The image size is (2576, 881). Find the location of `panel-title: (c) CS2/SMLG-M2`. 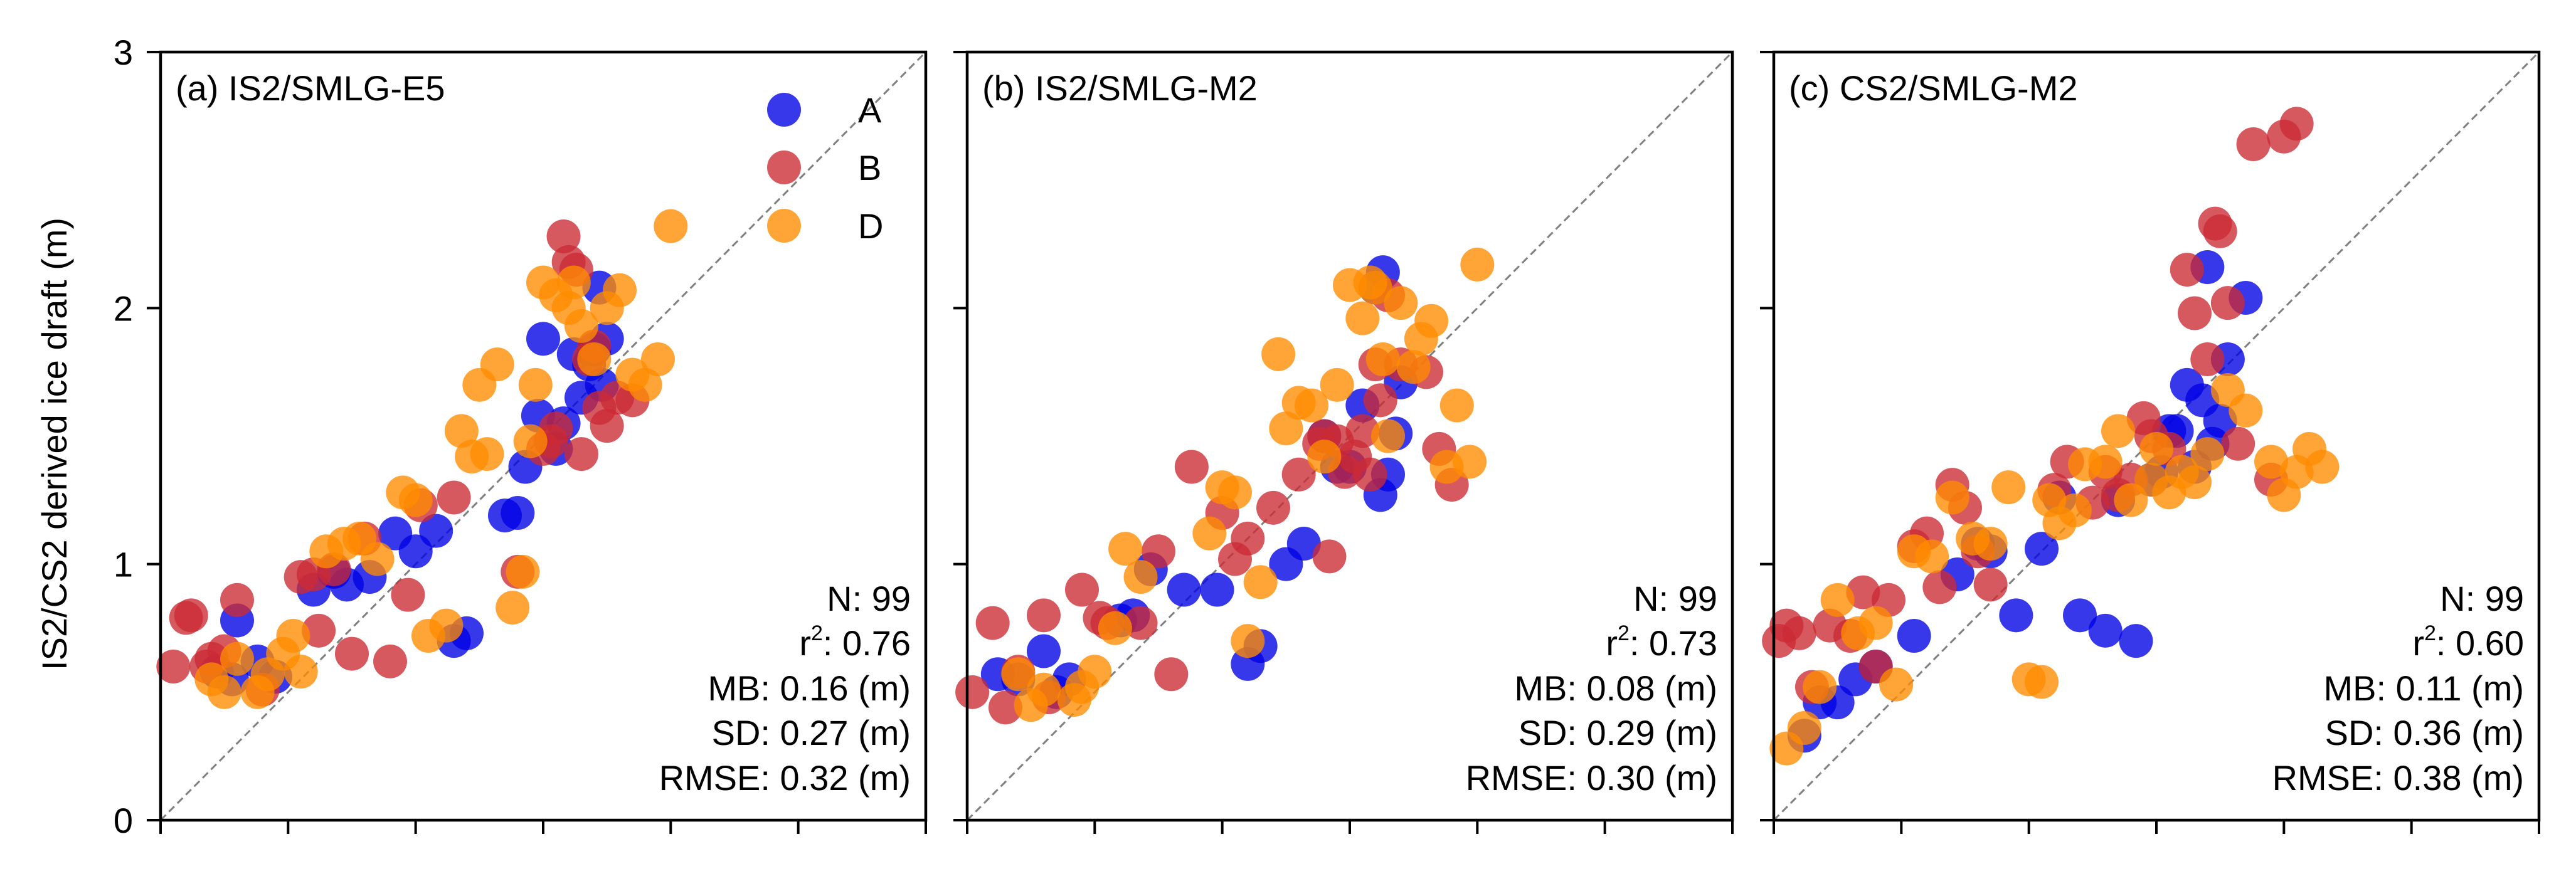

panel-title: (c) CS2/SMLG-M2 is located at coordinates (1933, 88).